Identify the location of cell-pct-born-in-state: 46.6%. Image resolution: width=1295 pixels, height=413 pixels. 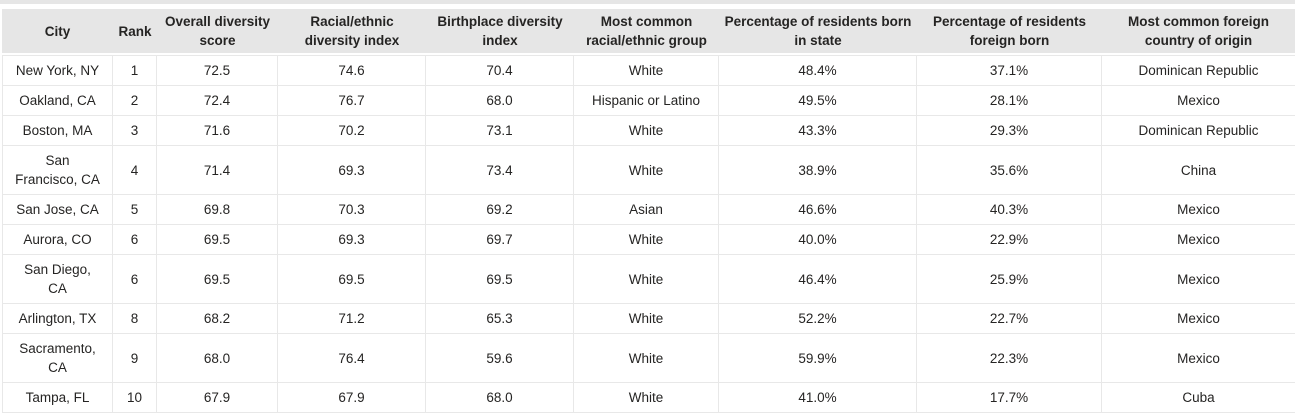
(818, 210).